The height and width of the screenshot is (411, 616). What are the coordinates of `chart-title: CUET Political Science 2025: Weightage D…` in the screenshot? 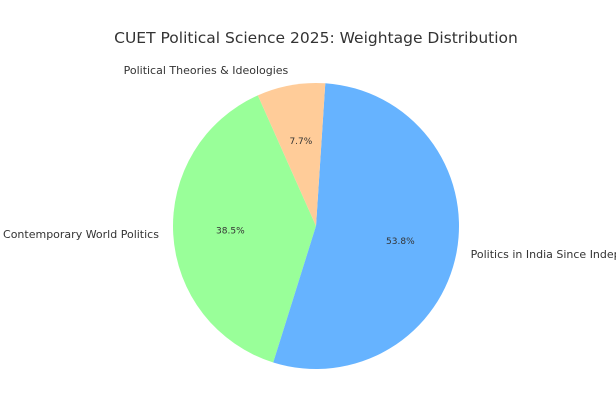 It's located at (316, 38).